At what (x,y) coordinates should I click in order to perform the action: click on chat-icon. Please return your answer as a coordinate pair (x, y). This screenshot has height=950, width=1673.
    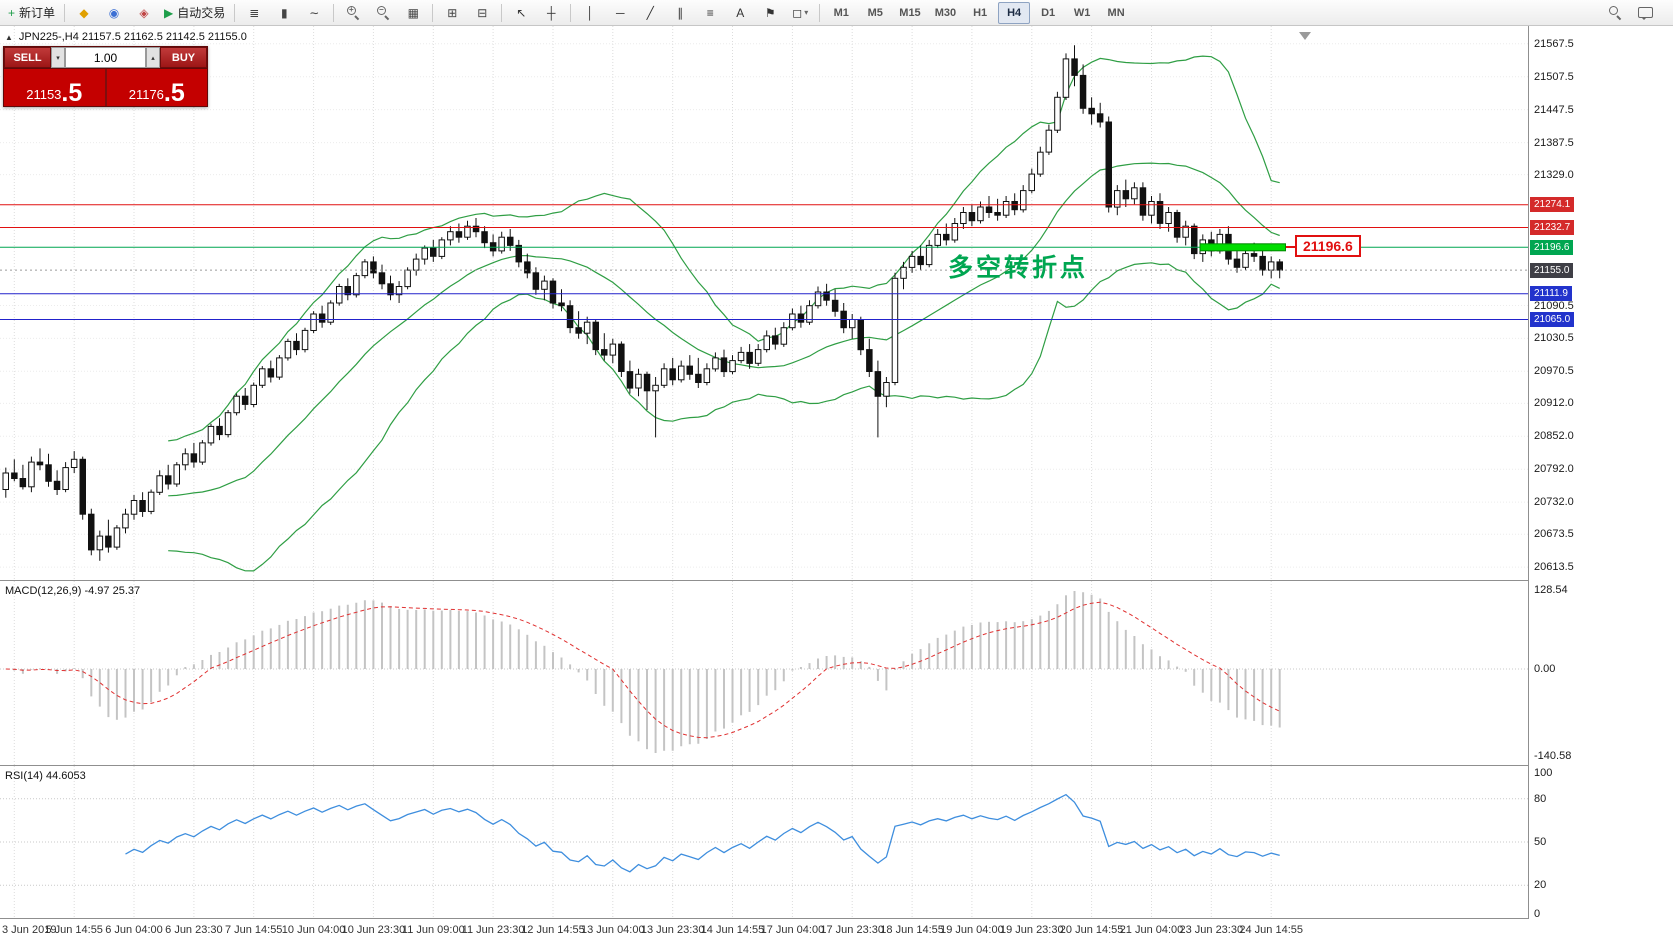
    Looking at the image, I should click on (1645, 13).